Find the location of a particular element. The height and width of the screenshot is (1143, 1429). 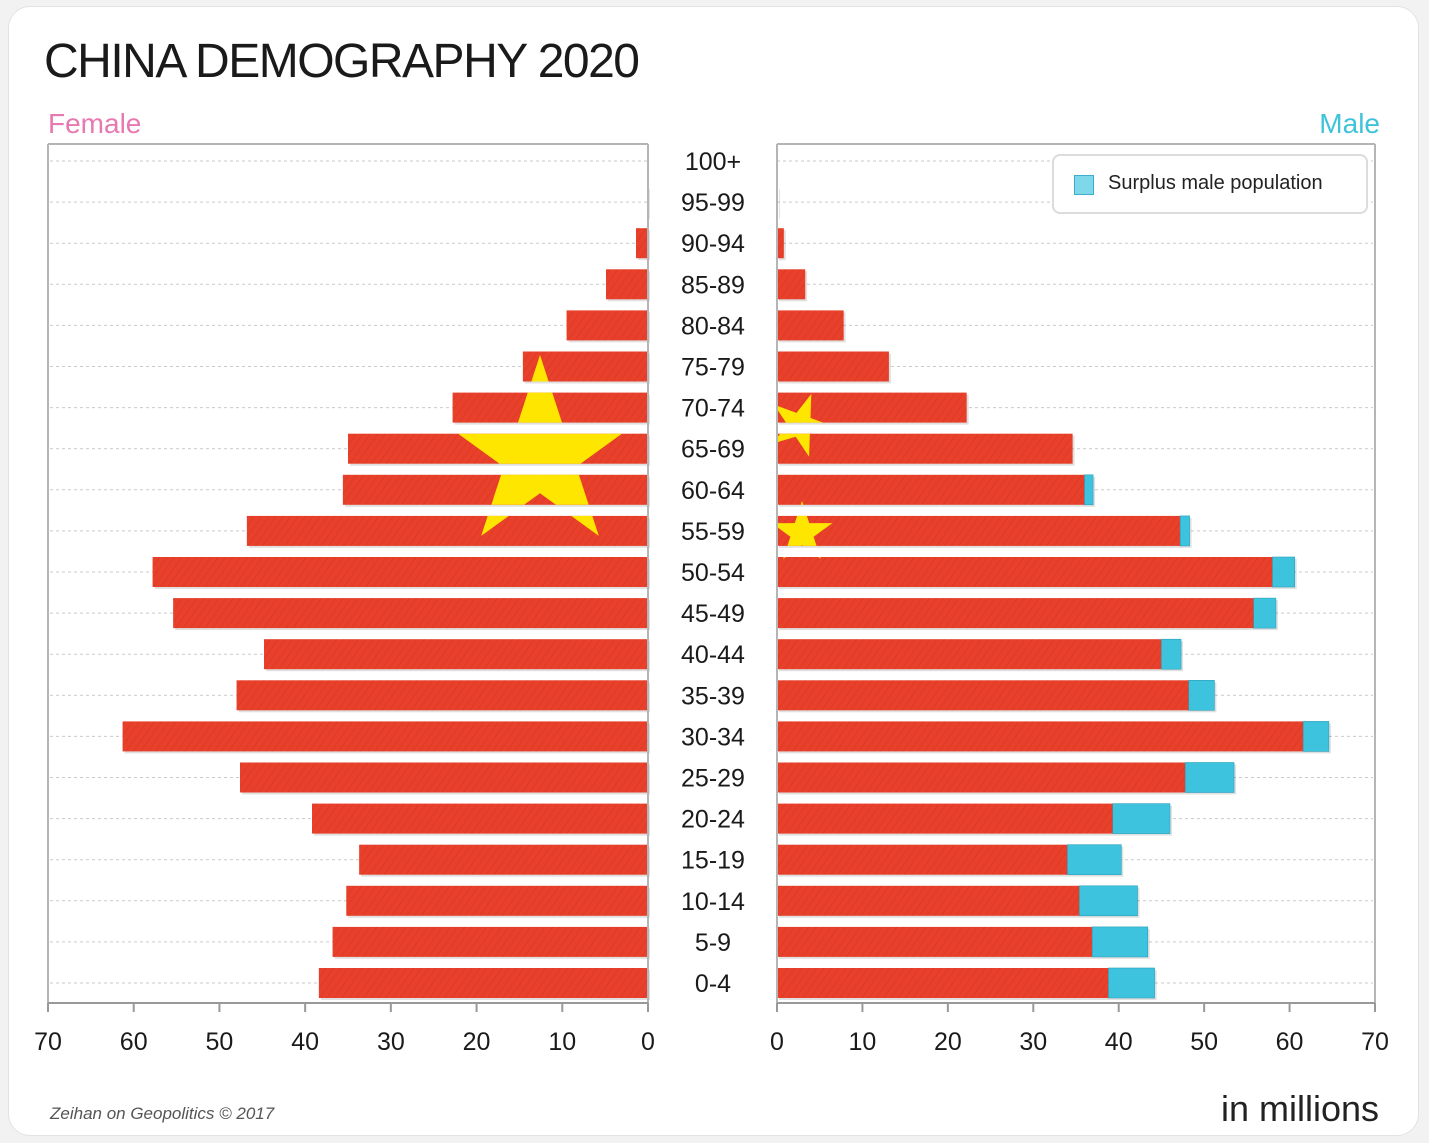

x-tick-label-right: 70 is located at coordinates (1375, 1042).